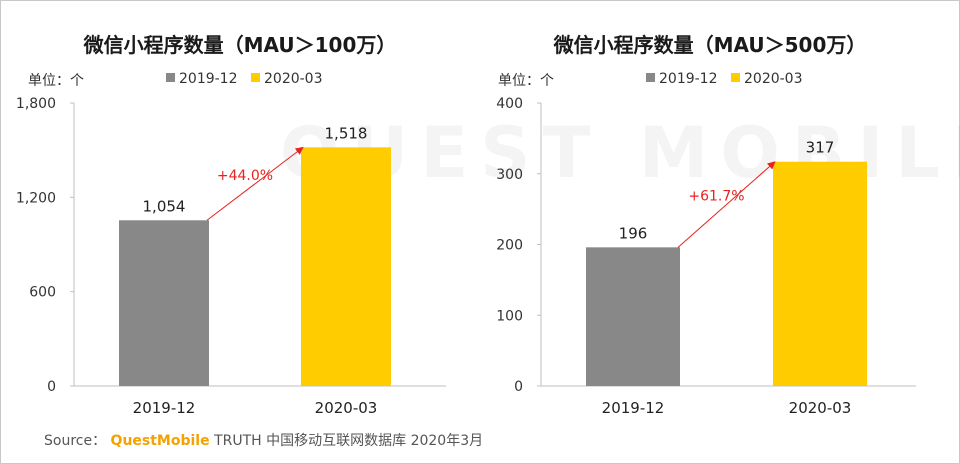 Image resolution: width=960 pixels, height=464 pixels. Describe the element at coordinates (716, 197) in the screenshot. I see `growth-label: +61.7%` at that location.